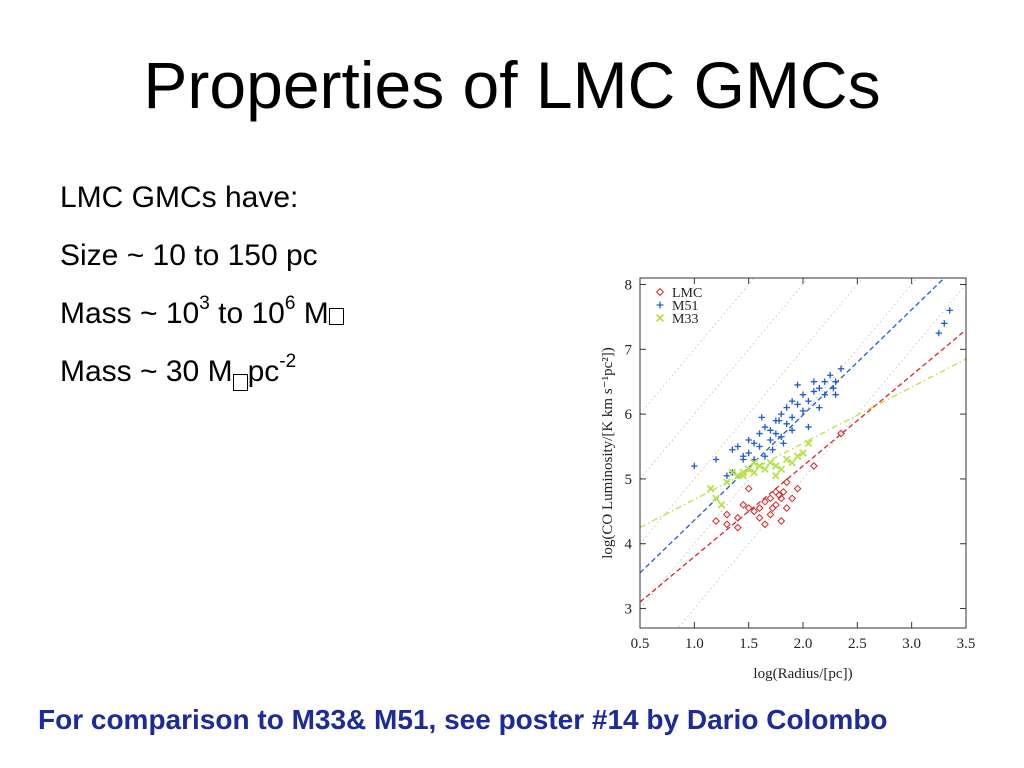 The width and height of the screenshot is (1024, 768). I want to click on legend-marker-lmc, so click(660, 292).